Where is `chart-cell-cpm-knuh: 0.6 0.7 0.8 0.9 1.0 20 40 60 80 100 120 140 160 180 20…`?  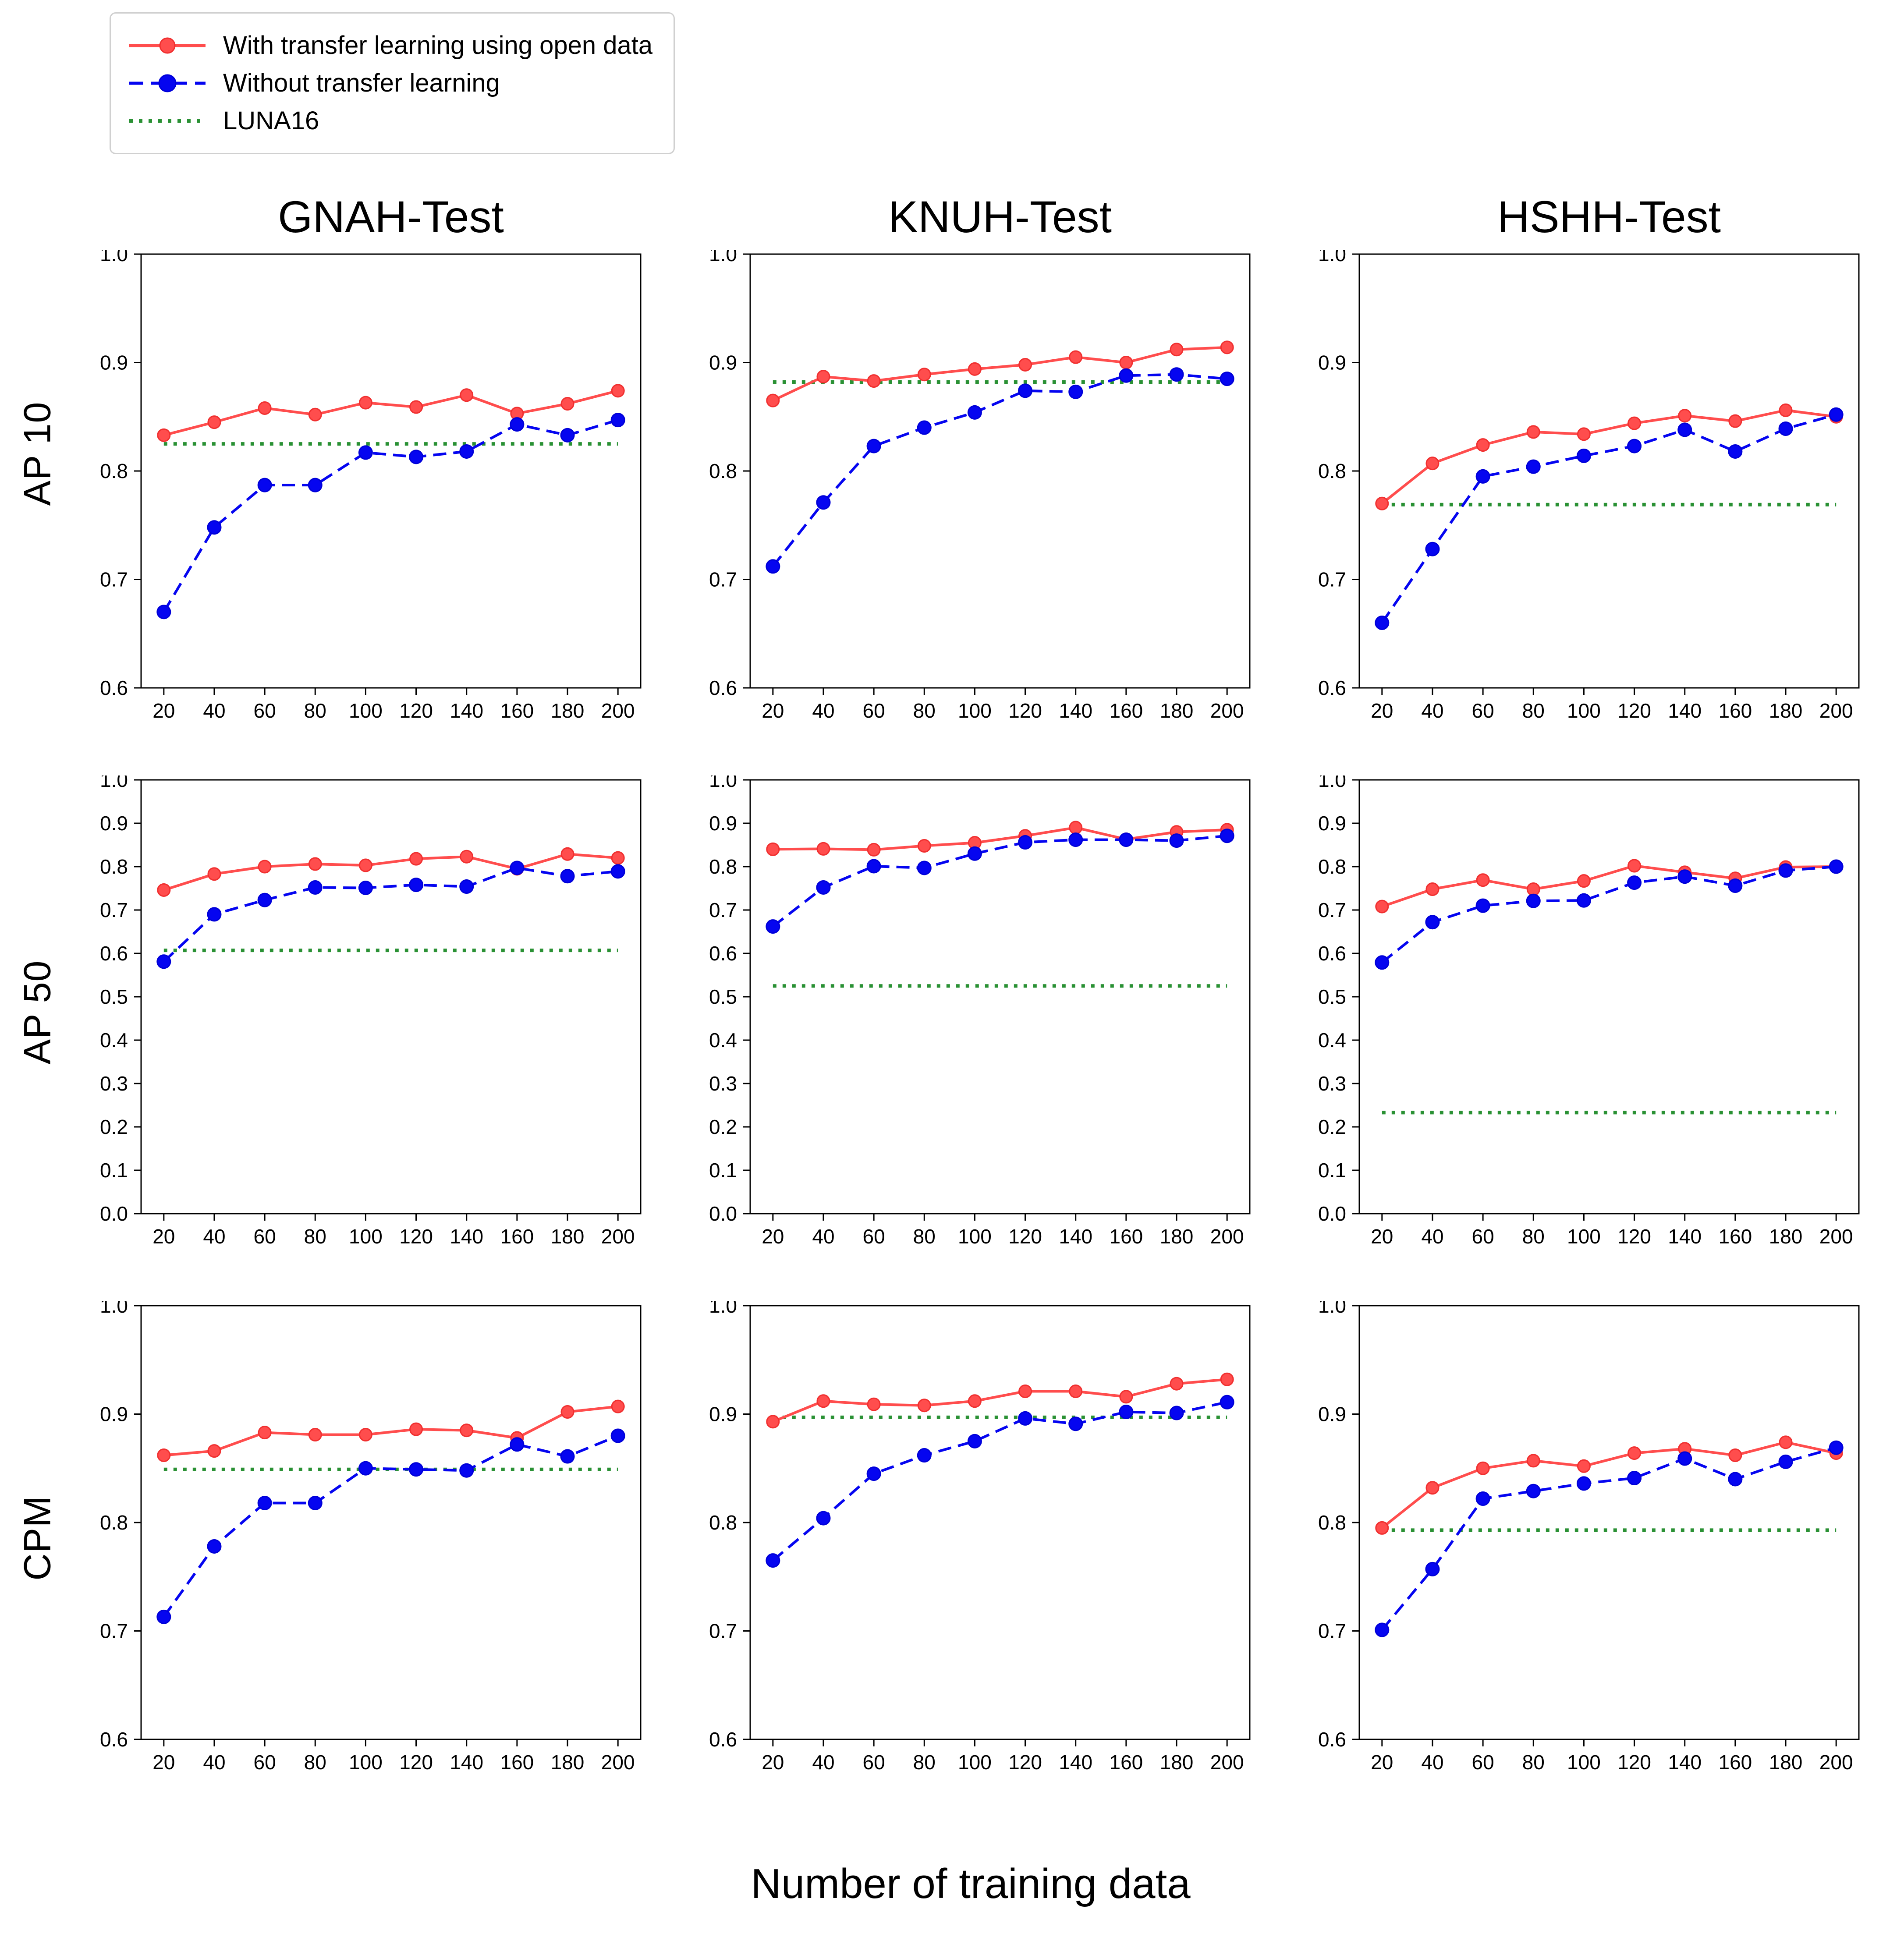
chart-cell-cpm-knuh: 0.6 0.7 0.8 0.9 1.0 20 40 60 80 100 120 140 160 180 20… is located at coordinates (972, 1537).